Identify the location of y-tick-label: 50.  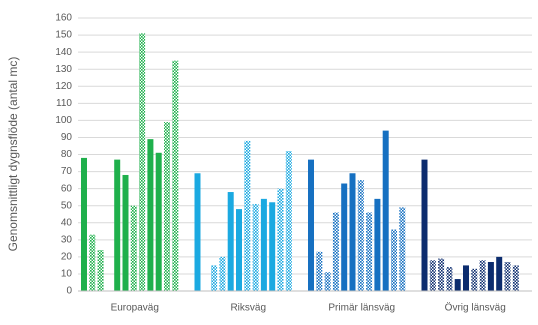
(67, 205).